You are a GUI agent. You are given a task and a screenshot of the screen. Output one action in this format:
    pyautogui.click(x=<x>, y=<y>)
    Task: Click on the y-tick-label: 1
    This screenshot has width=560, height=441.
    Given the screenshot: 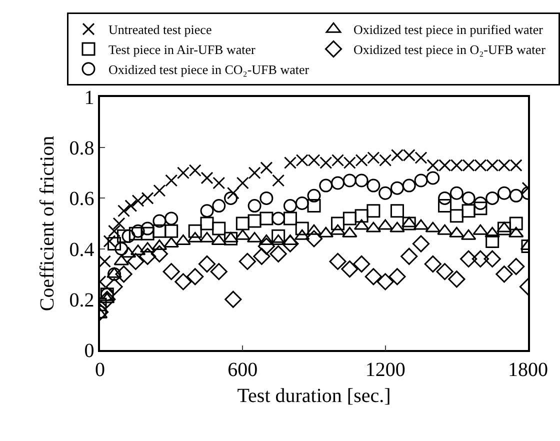 What is the action you would take?
    pyautogui.click(x=89, y=98)
    